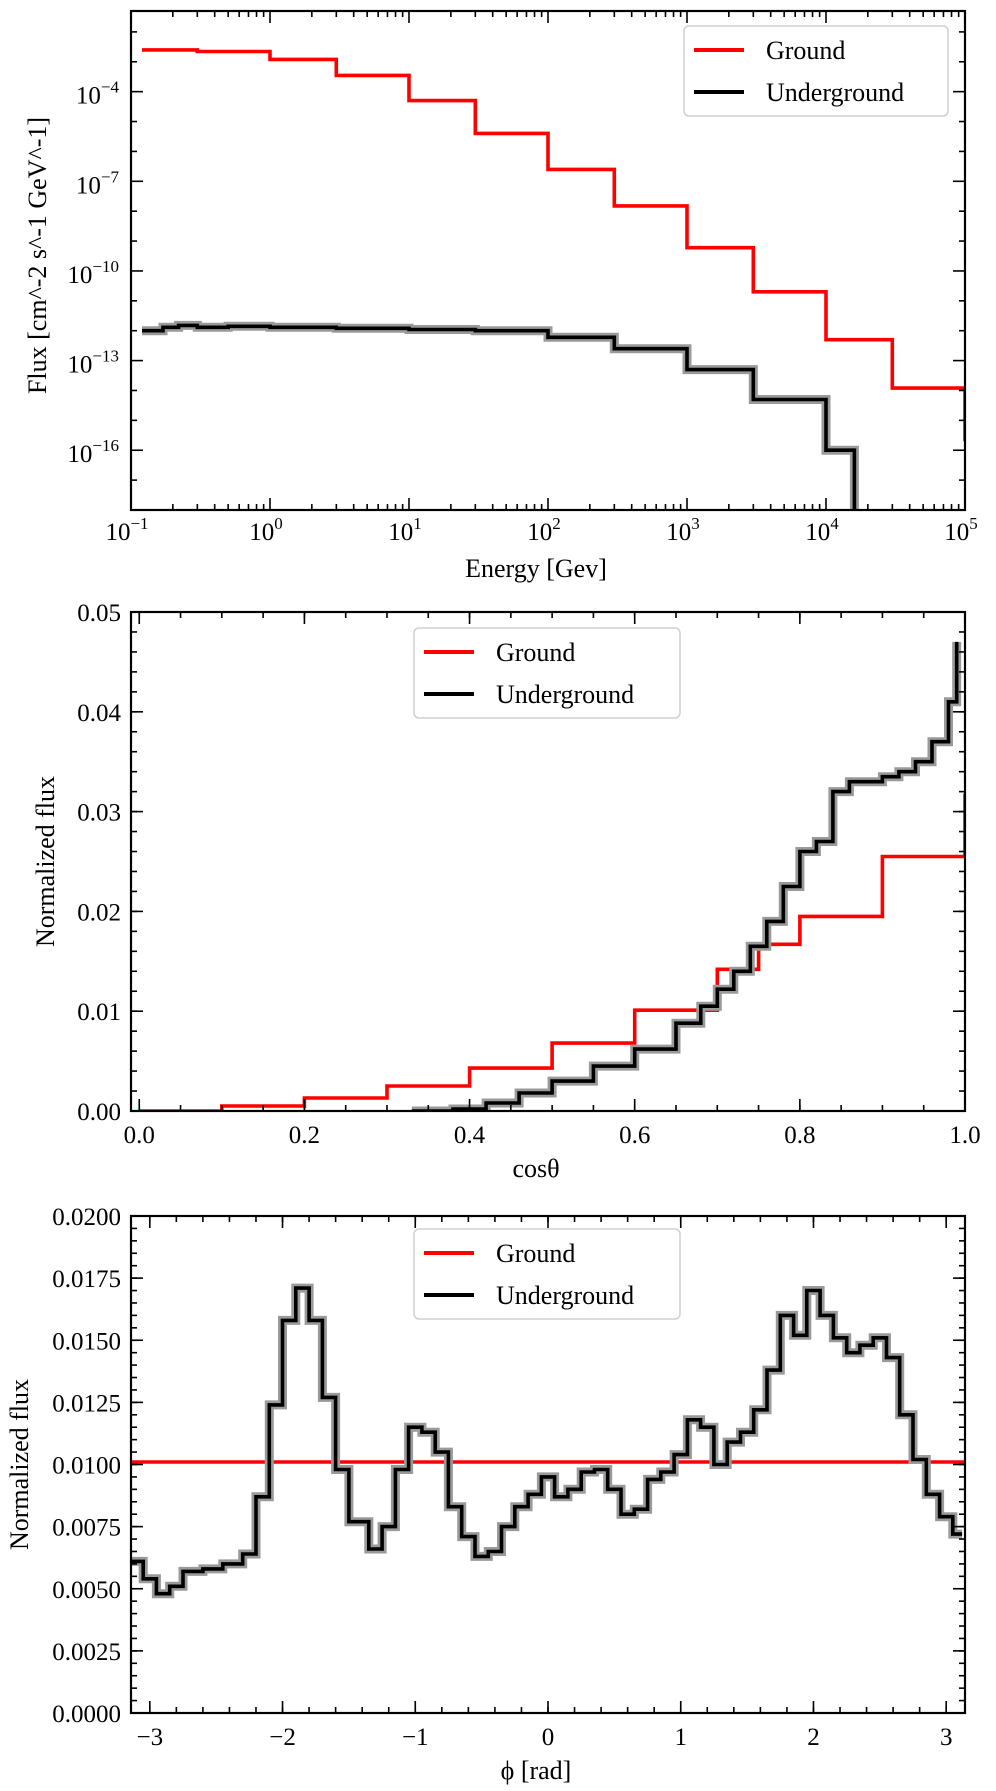 This screenshot has width=996, height=1791. I want to click on x-tick-label: −1, so click(415, 1737).